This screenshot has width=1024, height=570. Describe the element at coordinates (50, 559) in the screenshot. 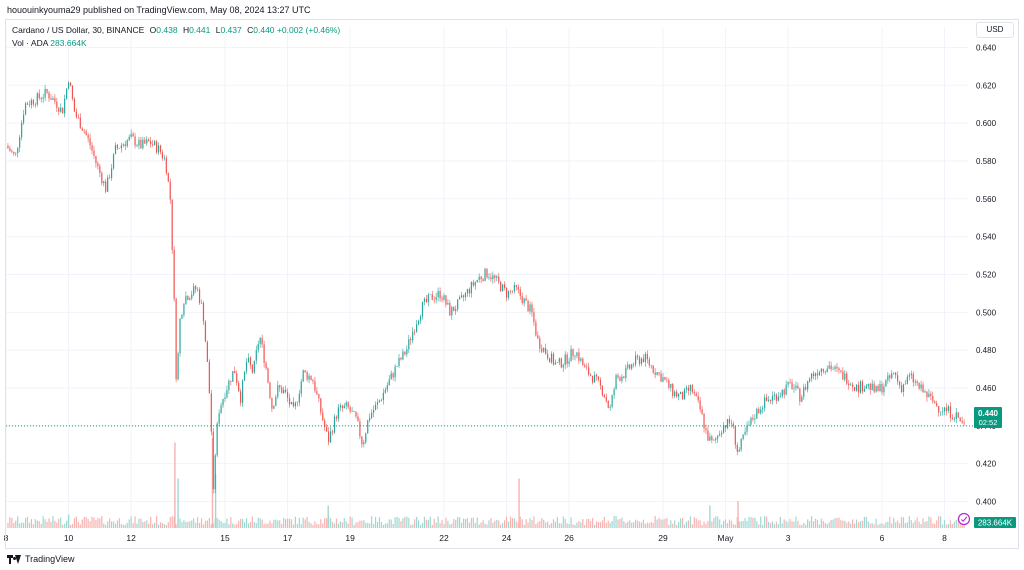

I see `brand-name: TradingView` at that location.